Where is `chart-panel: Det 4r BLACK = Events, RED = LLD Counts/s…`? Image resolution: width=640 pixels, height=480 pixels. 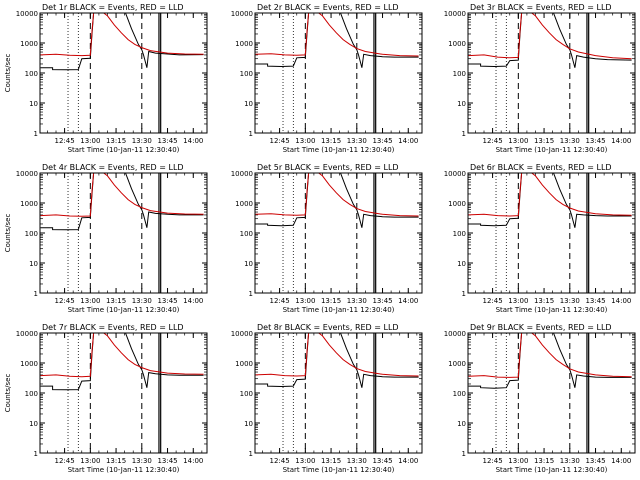 chart-panel: Det 4r BLACK = Events, RED = LLD Counts/s… is located at coordinates (106, 238).